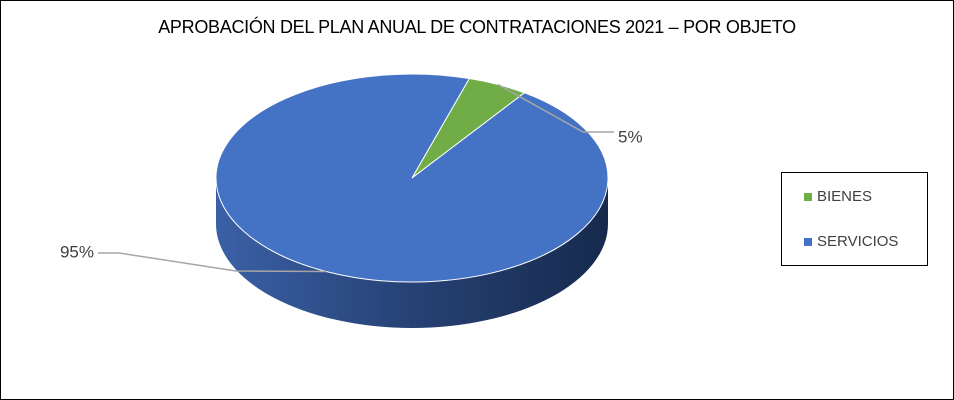 The width and height of the screenshot is (954, 400). Describe the element at coordinates (854, 219) in the screenshot. I see `legend: BIENES SERVICIOS` at that location.